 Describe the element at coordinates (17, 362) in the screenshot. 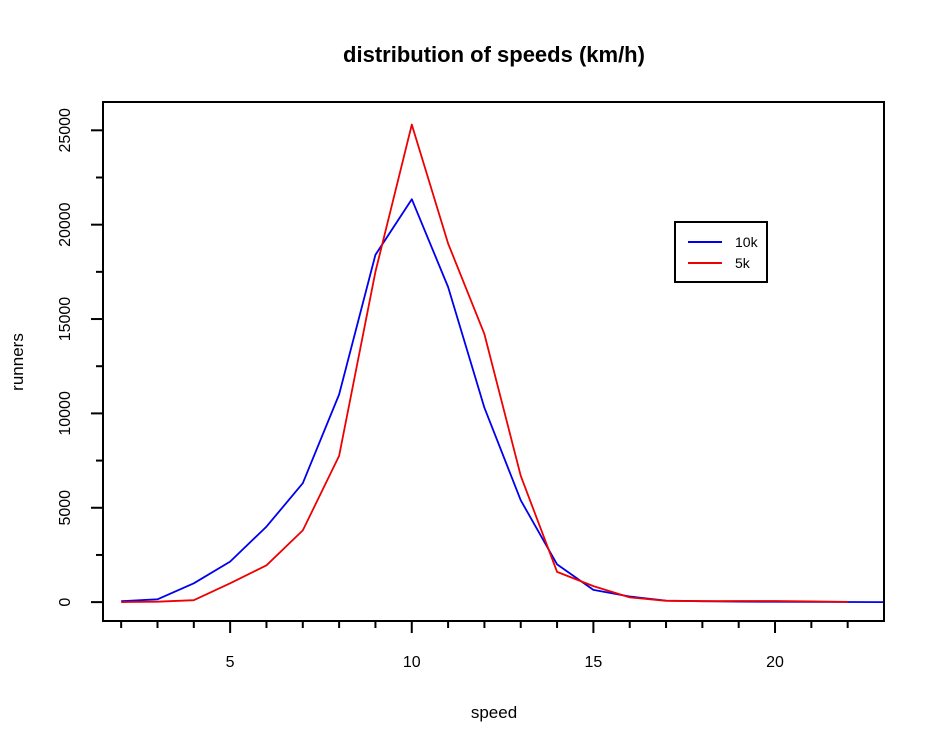

I see `y-axis-label: runners` at that location.